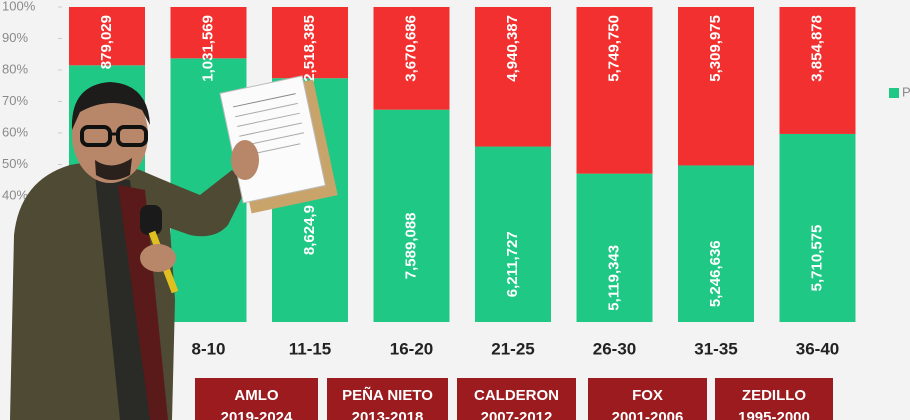 The width and height of the screenshot is (910, 420). I want to click on value-label: 2,518,385, so click(309, 48).